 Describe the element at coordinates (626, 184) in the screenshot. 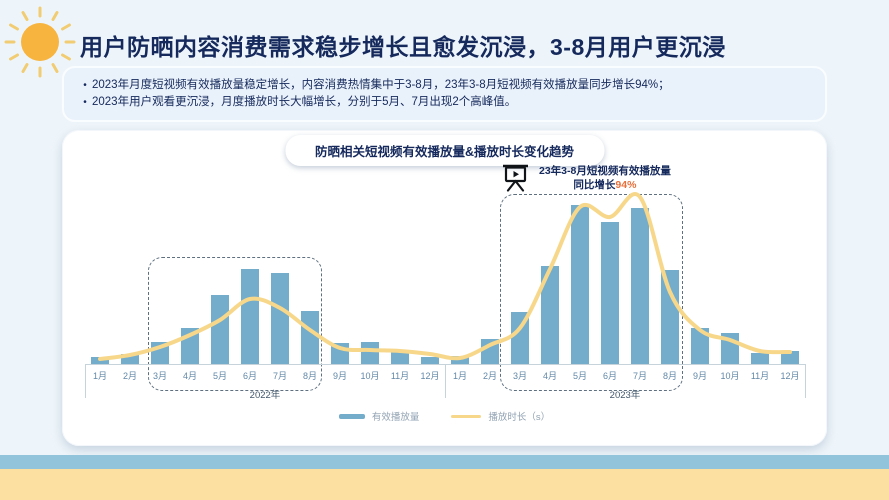

I see `growth-percent: 94%` at that location.